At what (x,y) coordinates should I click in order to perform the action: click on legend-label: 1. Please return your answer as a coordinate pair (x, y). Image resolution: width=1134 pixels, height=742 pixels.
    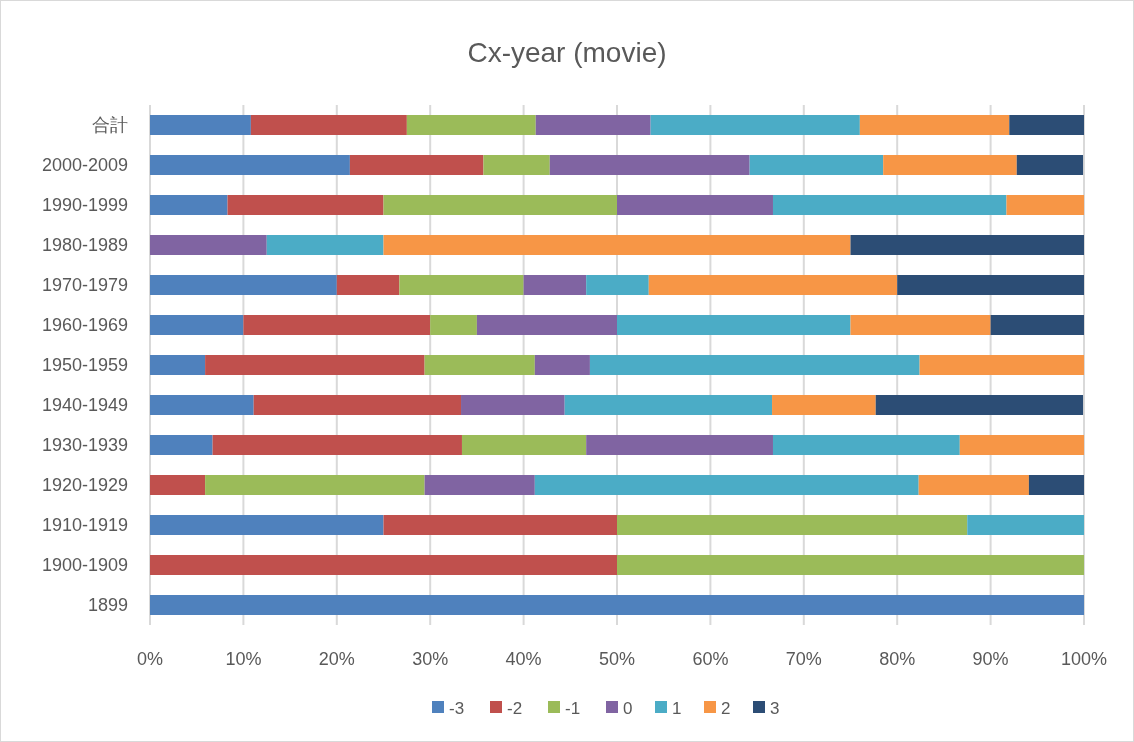
    Looking at the image, I should click on (677, 708).